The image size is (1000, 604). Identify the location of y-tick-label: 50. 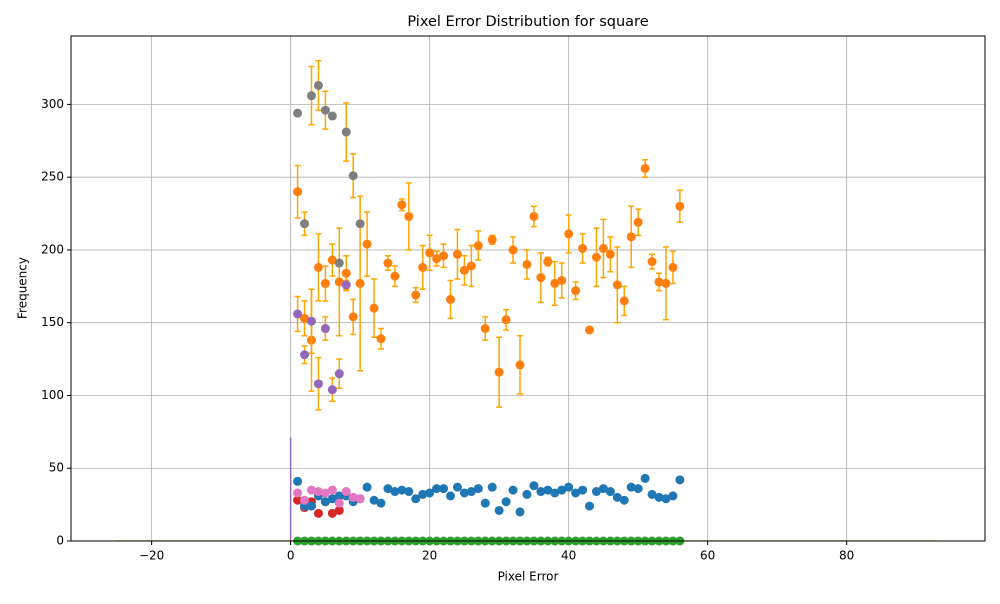
(56, 468).